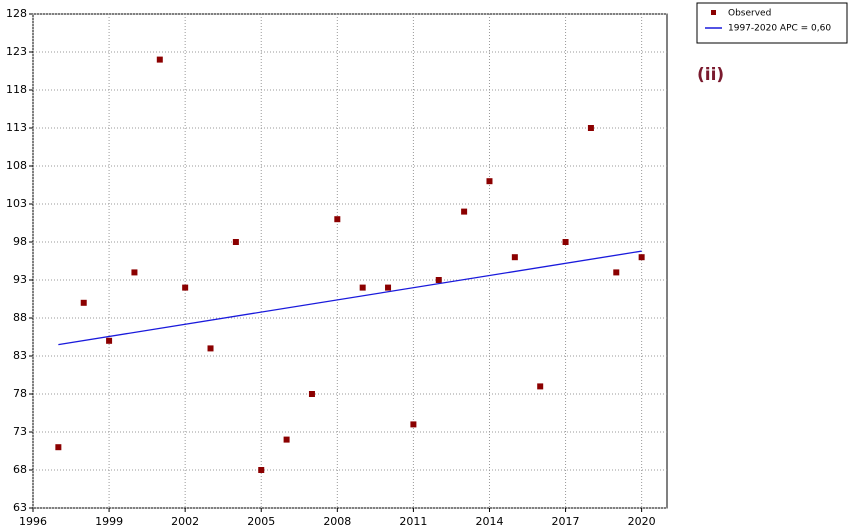 The width and height of the screenshot is (850, 531). I want to click on x-tick-label: 2020, so click(642, 521).